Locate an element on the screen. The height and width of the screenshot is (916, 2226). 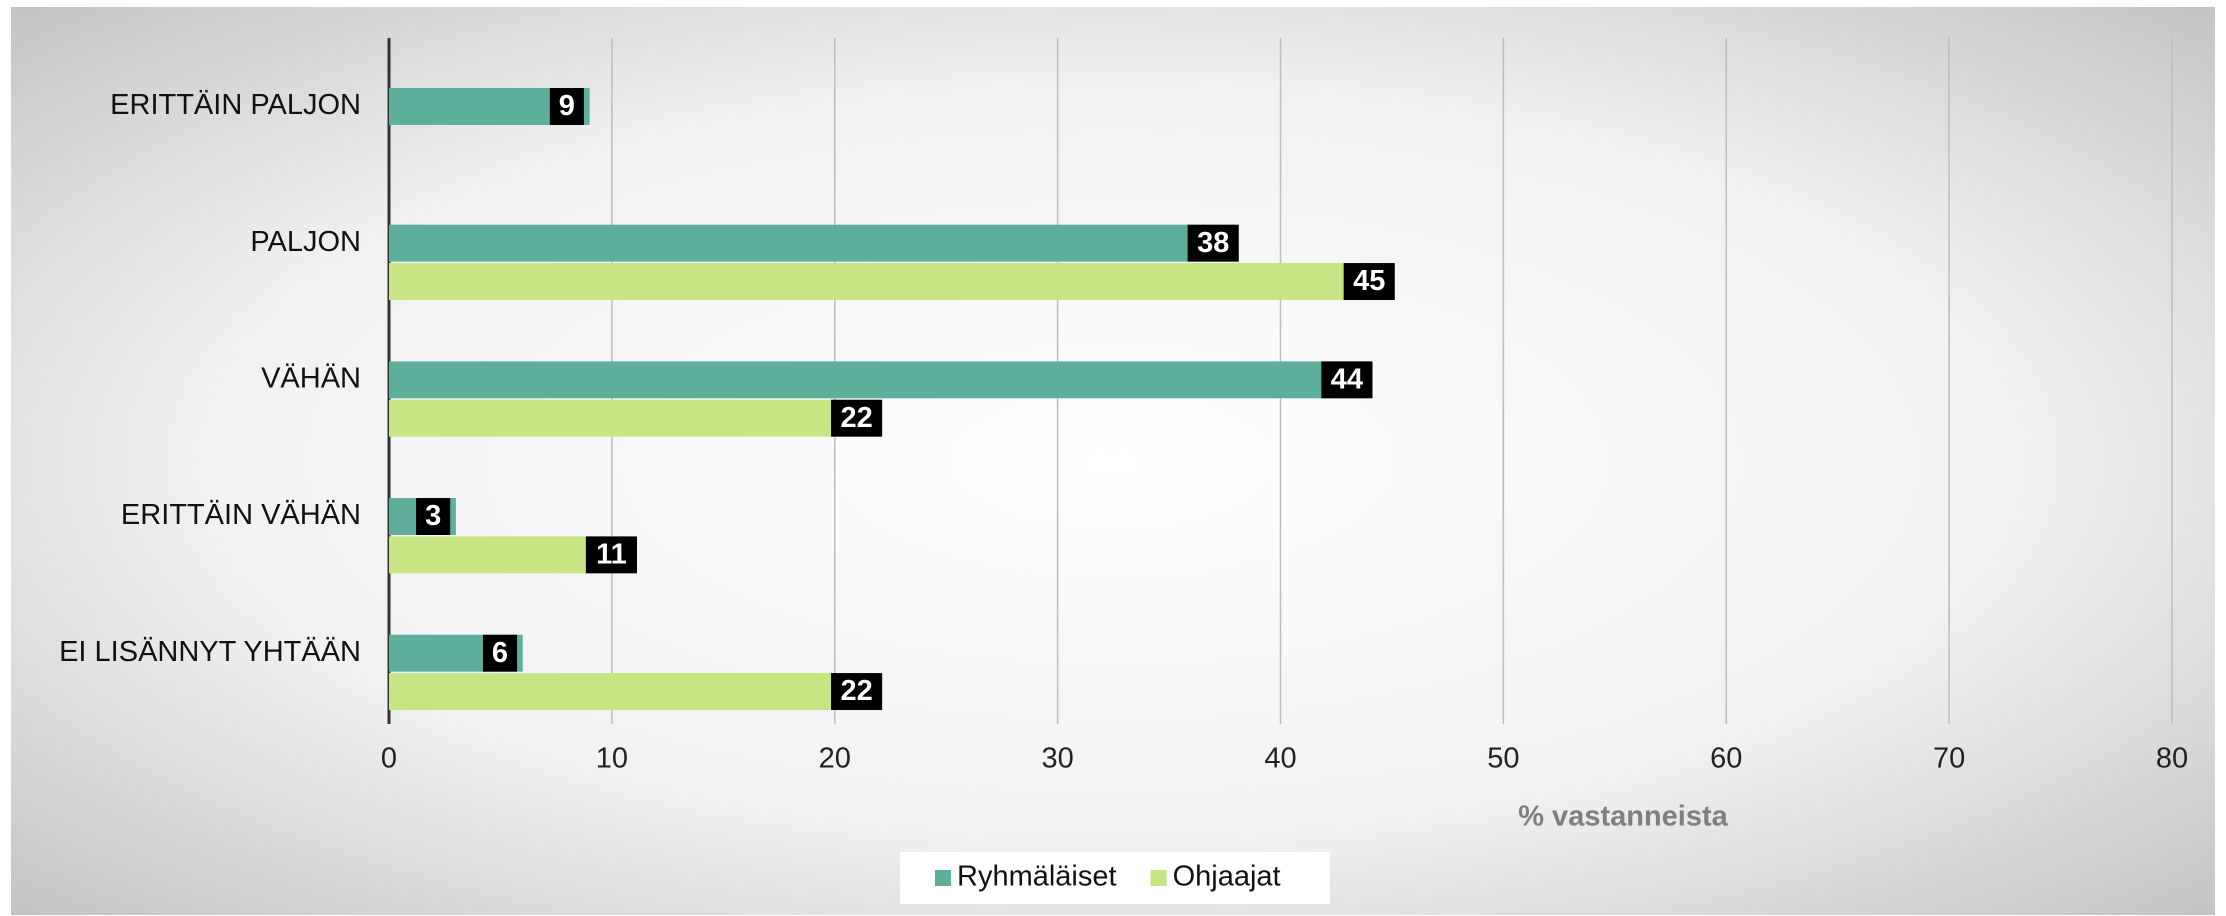
data-label: 44 is located at coordinates (1347, 380).